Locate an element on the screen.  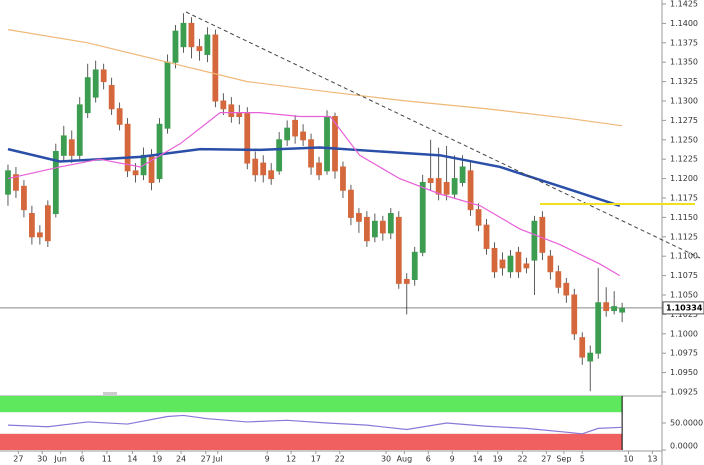
y-tick-label: 1.1175 is located at coordinates (684, 198).